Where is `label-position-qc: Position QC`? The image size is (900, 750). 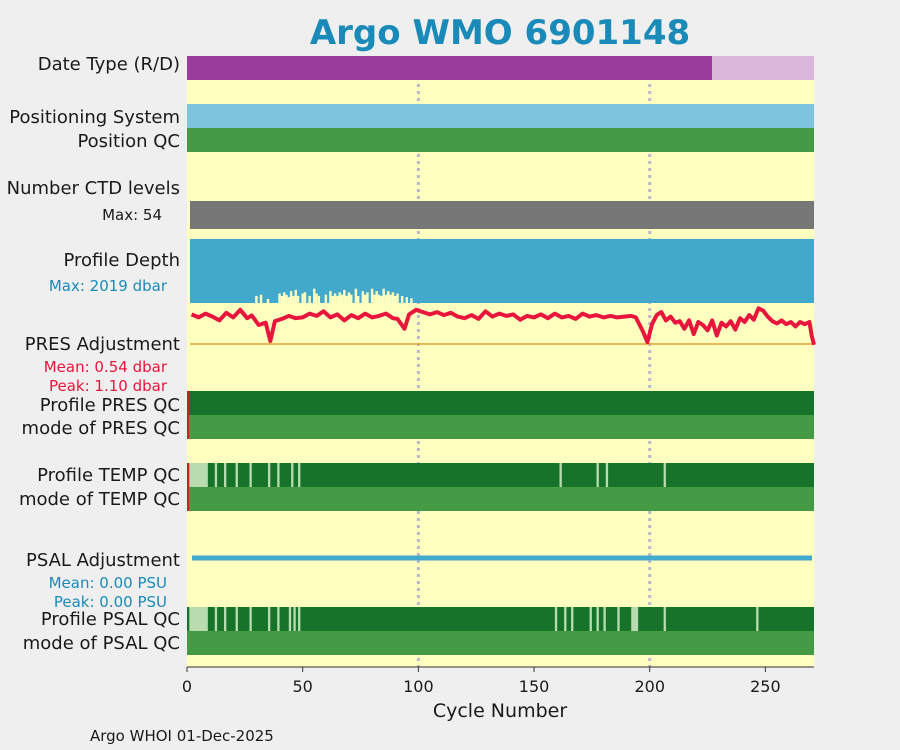 label-position-qc: Position QC is located at coordinates (128, 141).